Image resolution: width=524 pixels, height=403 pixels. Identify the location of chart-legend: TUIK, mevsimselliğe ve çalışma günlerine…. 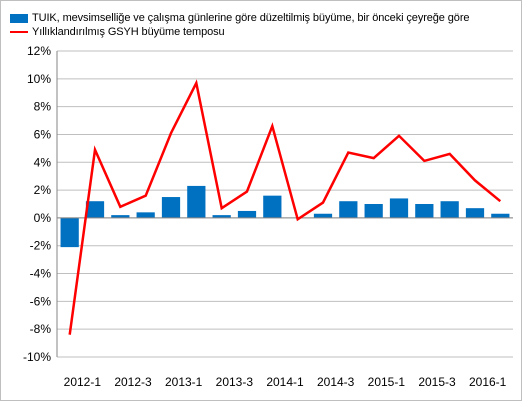
(240, 25).